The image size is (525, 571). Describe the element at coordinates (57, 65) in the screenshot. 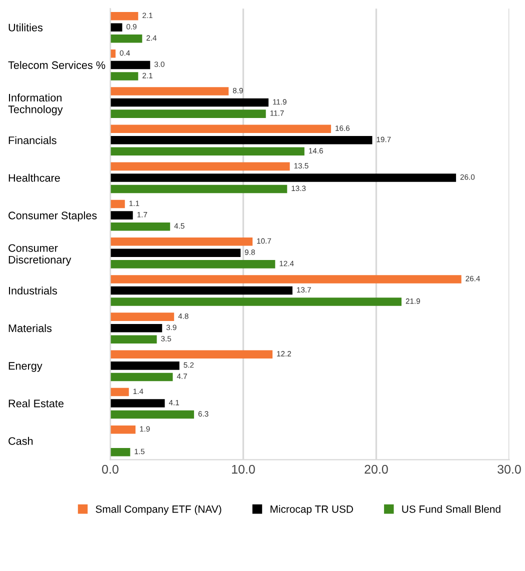

I see `y-tick-label: Telecom Services %` at that location.